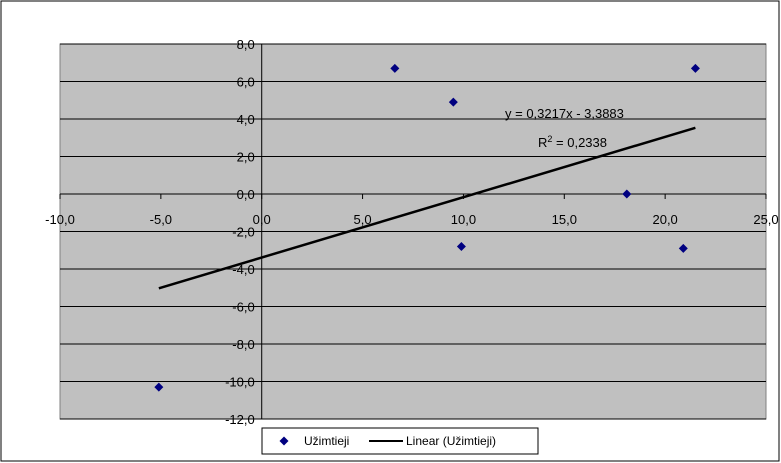  What do you see at coordinates (572, 142) in the screenshot?
I see `trendline-r-squared: R2 = 0,2338` at bounding box center [572, 142].